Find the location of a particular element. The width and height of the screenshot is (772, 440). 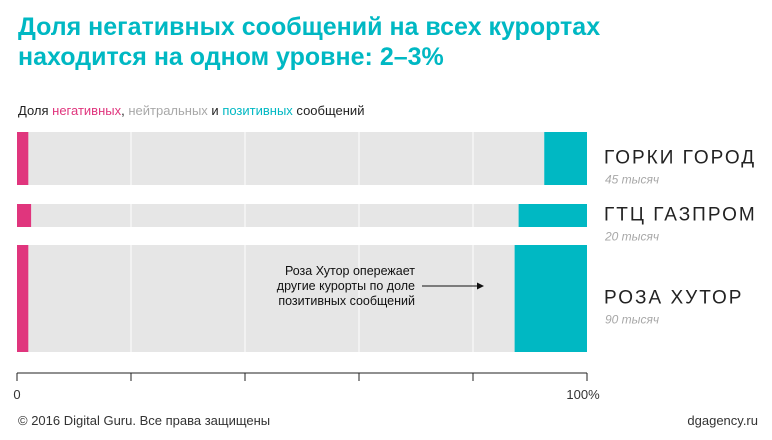

category-label: ГОРКИ ГОРОД is located at coordinates (680, 158).